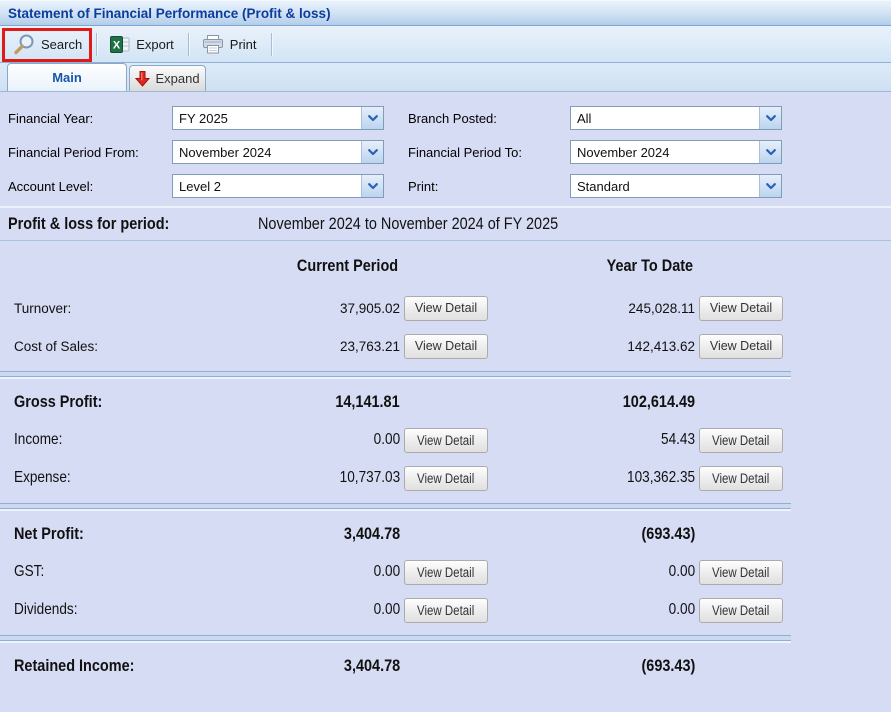 Image resolution: width=891 pixels, height=712 pixels. What do you see at coordinates (155, 44) in the screenshot?
I see `export-button-label: Export` at bounding box center [155, 44].